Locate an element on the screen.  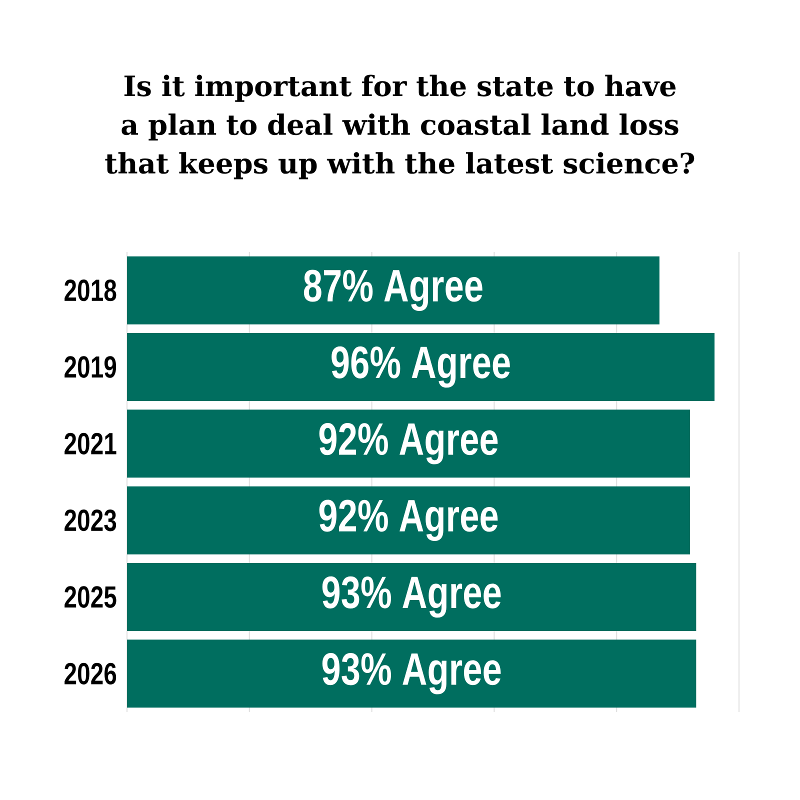
y-tick-label: 2018 is located at coordinates (90, 290).